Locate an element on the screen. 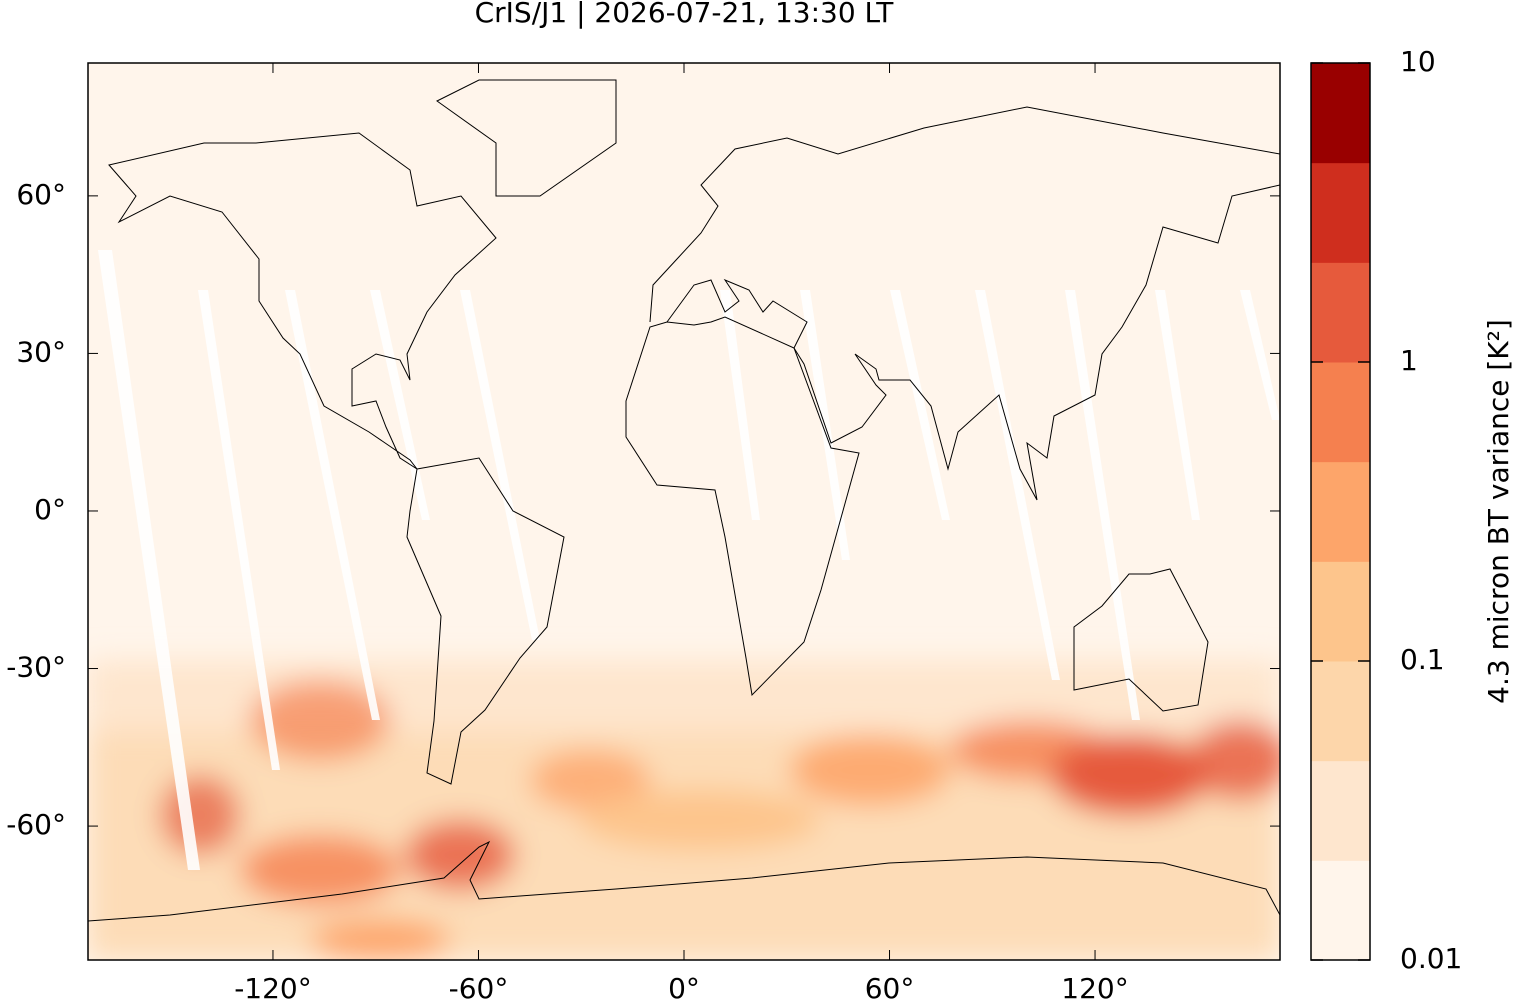  y-tick-label: -60° is located at coordinates (36, 824).